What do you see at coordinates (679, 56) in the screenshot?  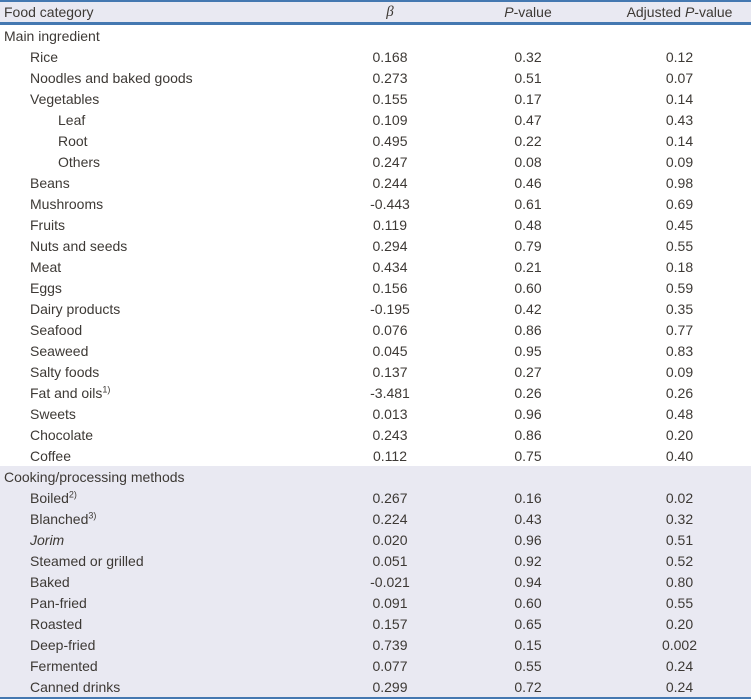 I see `adjusted-p-value: 0.12` at bounding box center [679, 56].